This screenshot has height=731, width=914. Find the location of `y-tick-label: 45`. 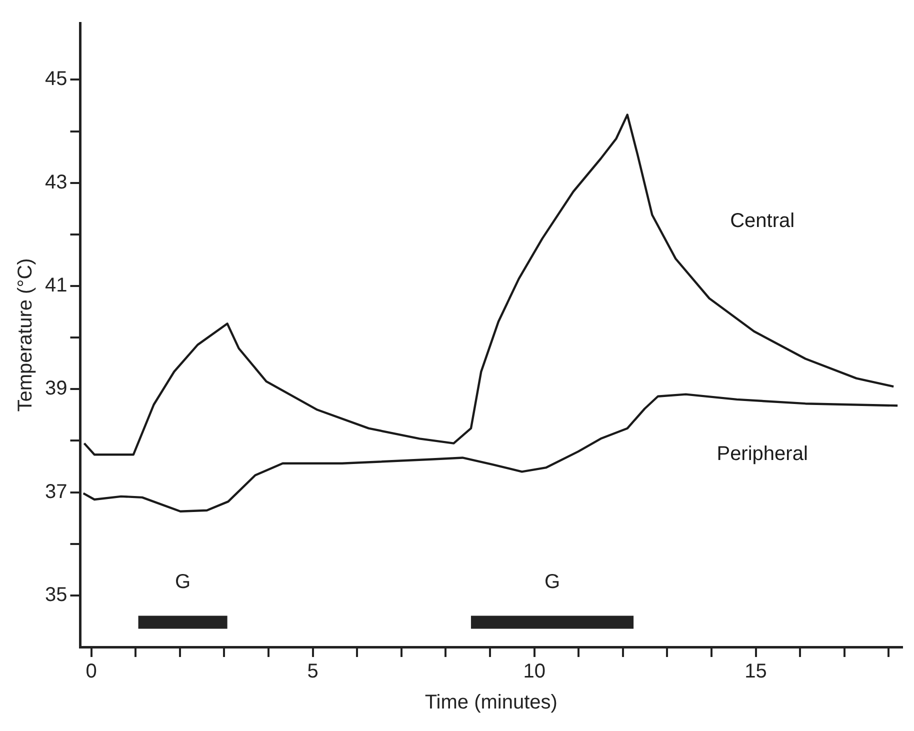

y-tick-label: 45 is located at coordinates (56, 79).